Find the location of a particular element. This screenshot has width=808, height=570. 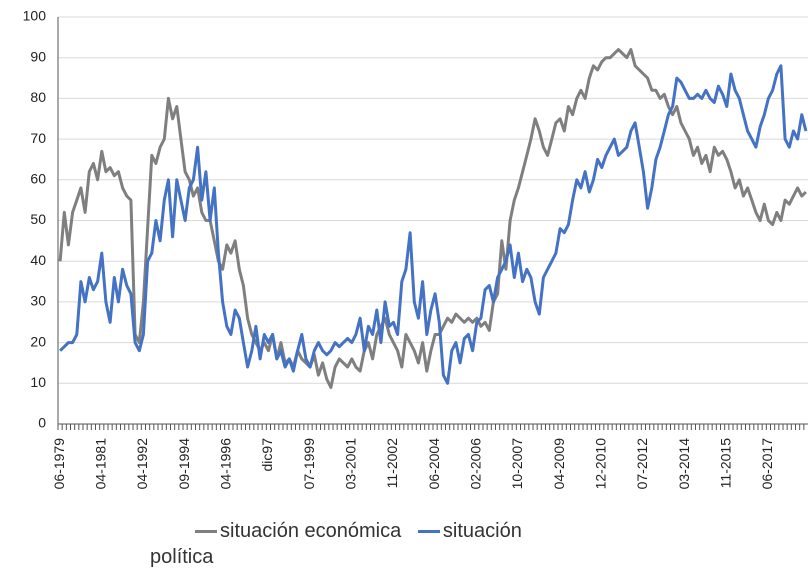

legend-item: situación económica is located at coordinates (298, 531).